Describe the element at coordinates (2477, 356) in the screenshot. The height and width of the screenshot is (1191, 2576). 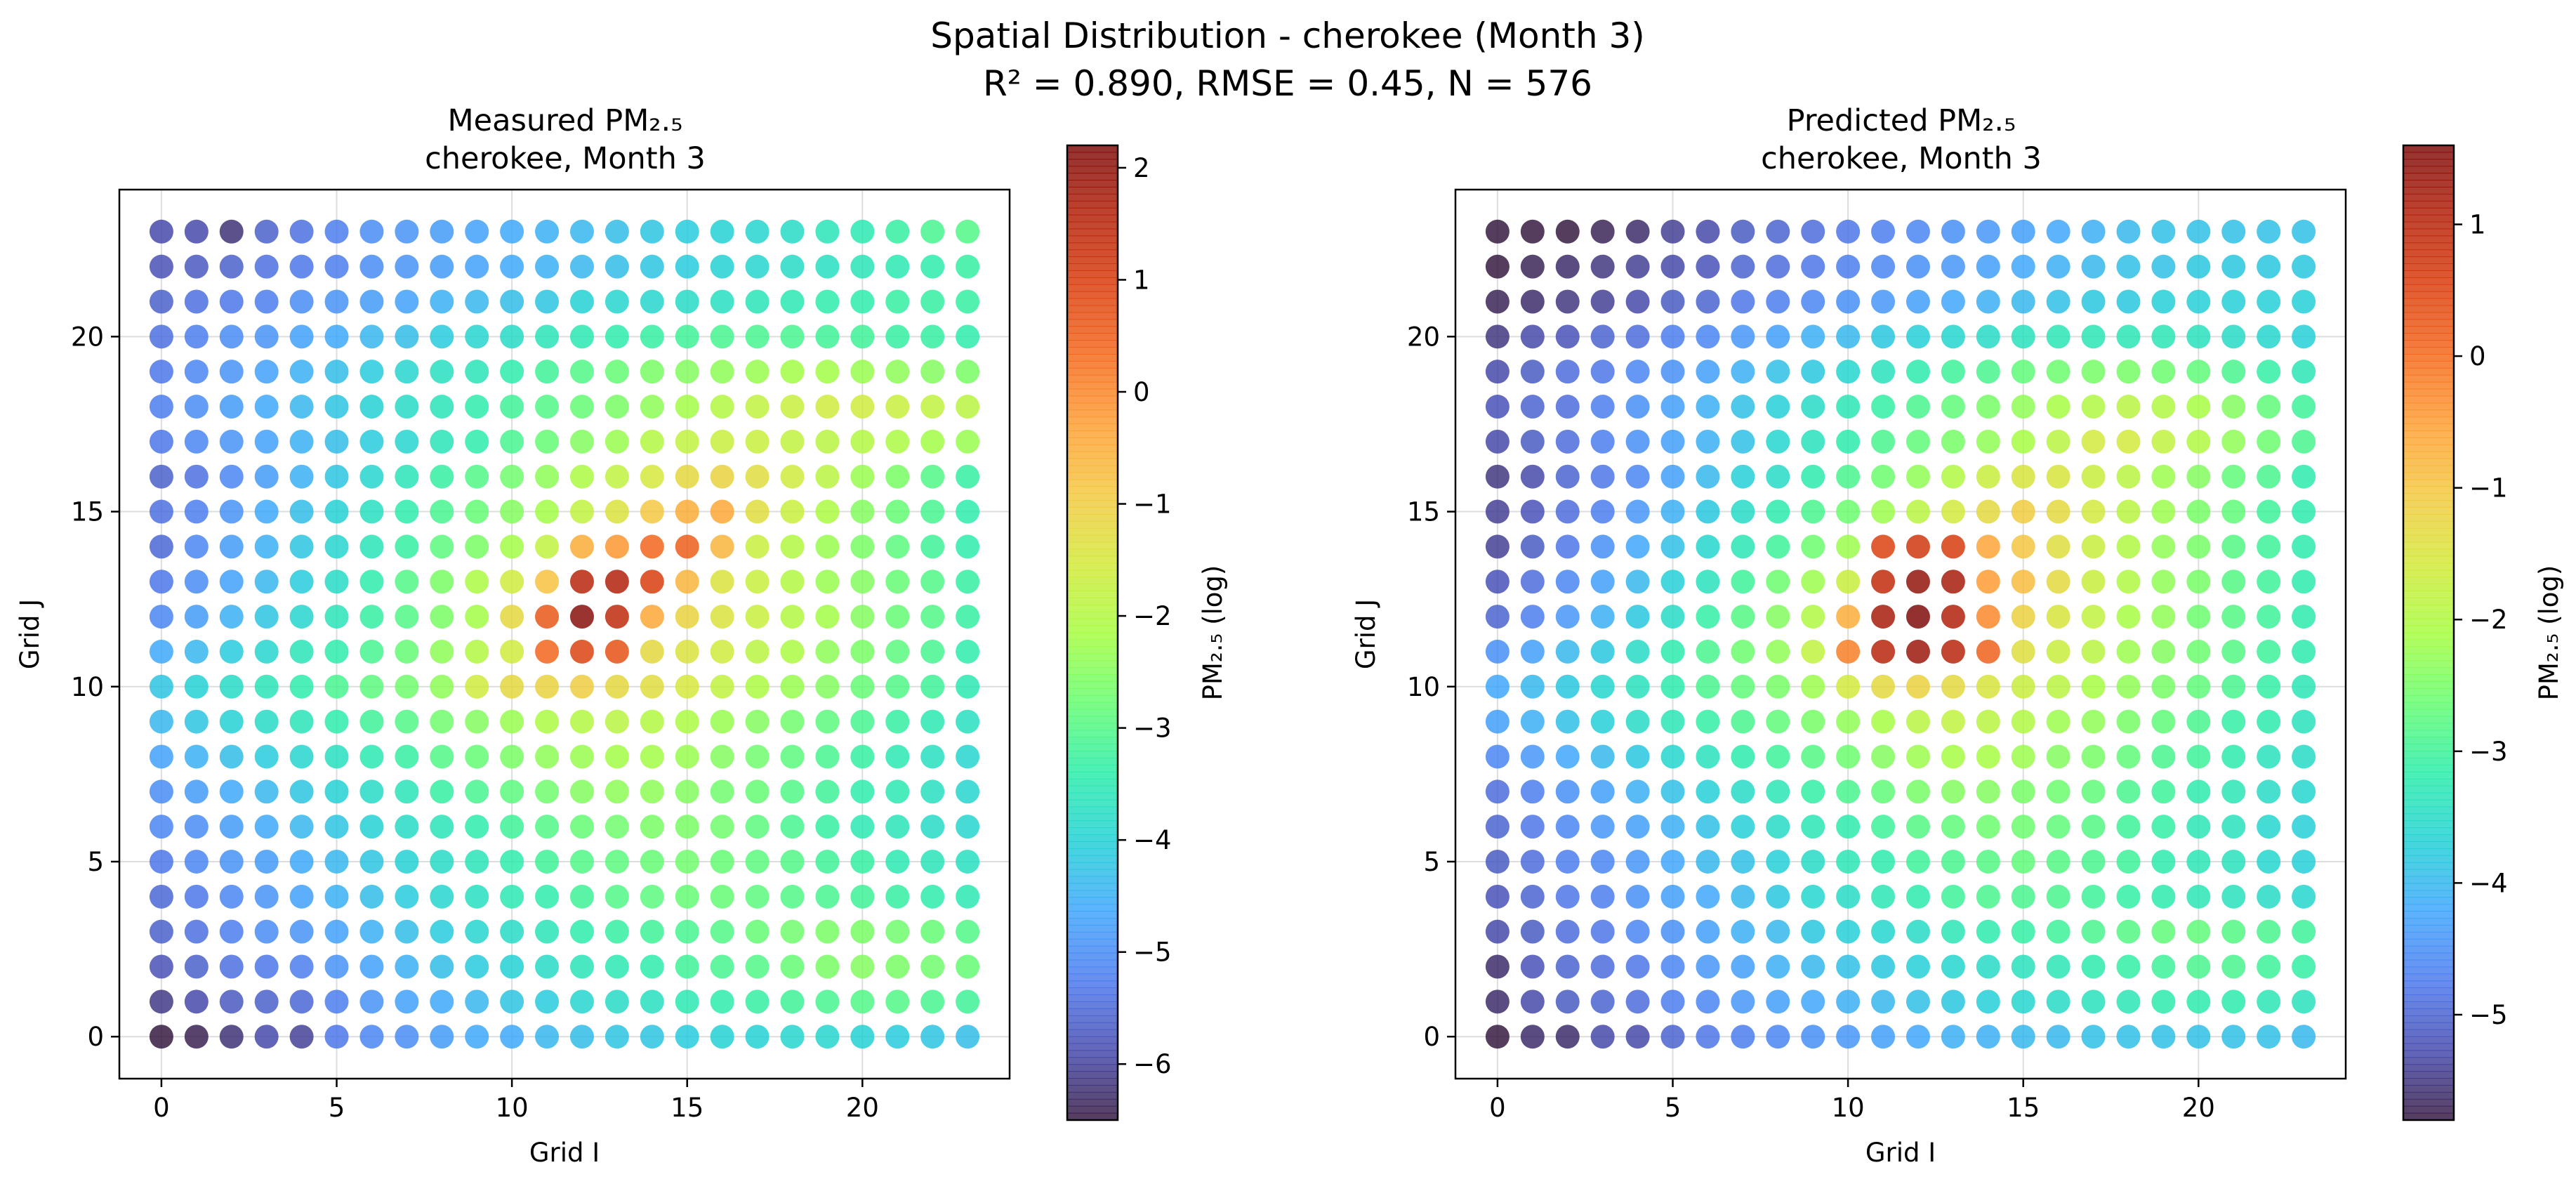
I see `predicted-colorbar-tick-label: 0` at that location.